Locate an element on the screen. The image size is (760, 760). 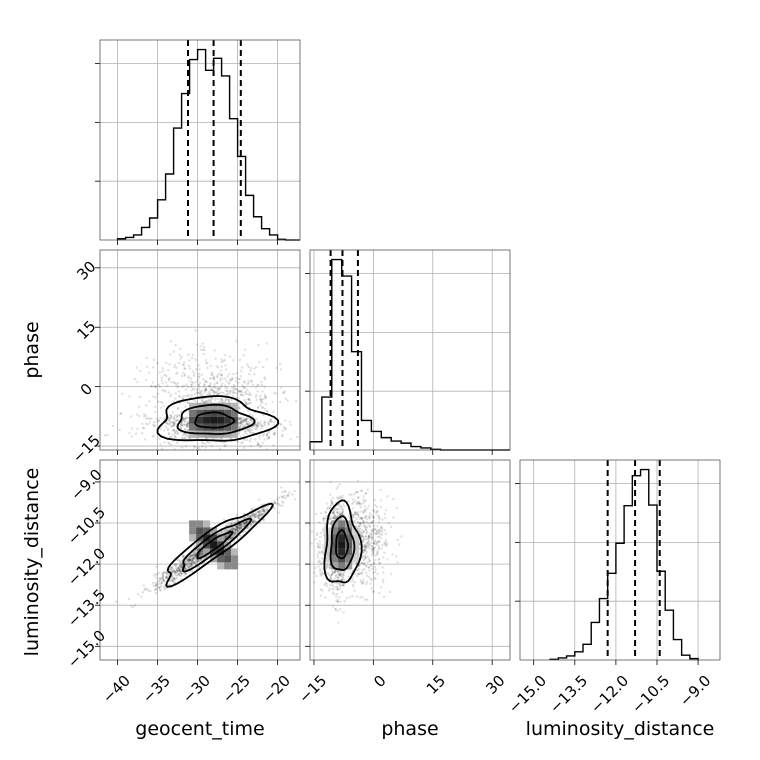
density-cell is located at coordinates (235, 552).